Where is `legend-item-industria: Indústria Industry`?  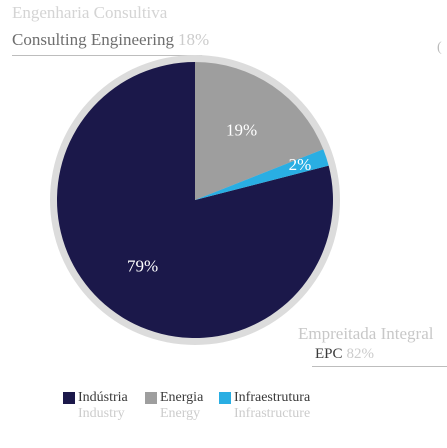 legend-item-industria: Indústria Industry is located at coordinates (95, 405).